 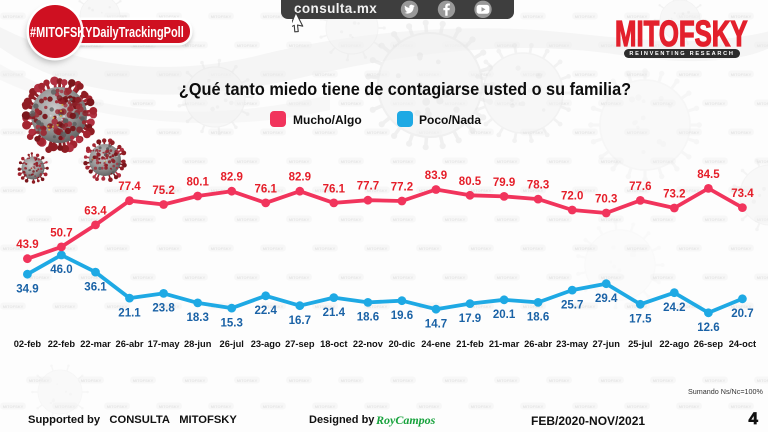 I want to click on svg-text: 83.9, so click(x=436, y=176).